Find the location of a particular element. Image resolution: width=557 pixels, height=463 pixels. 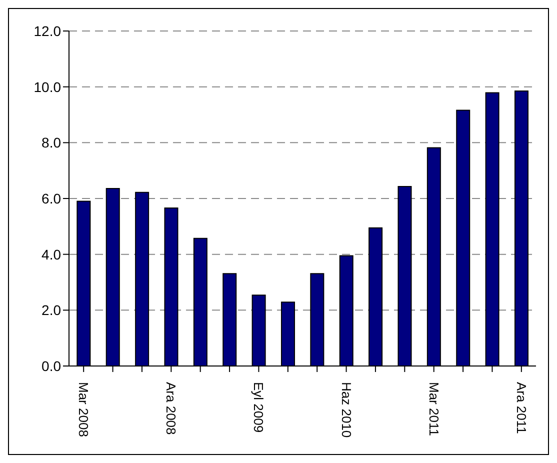

x-tick-label: Mar 2011 is located at coordinates (434, 409).